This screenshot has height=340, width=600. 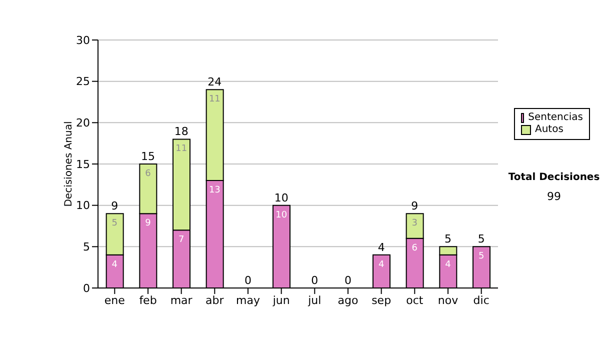 I want to click on y-tick-label: 15, so click(x=83, y=164).